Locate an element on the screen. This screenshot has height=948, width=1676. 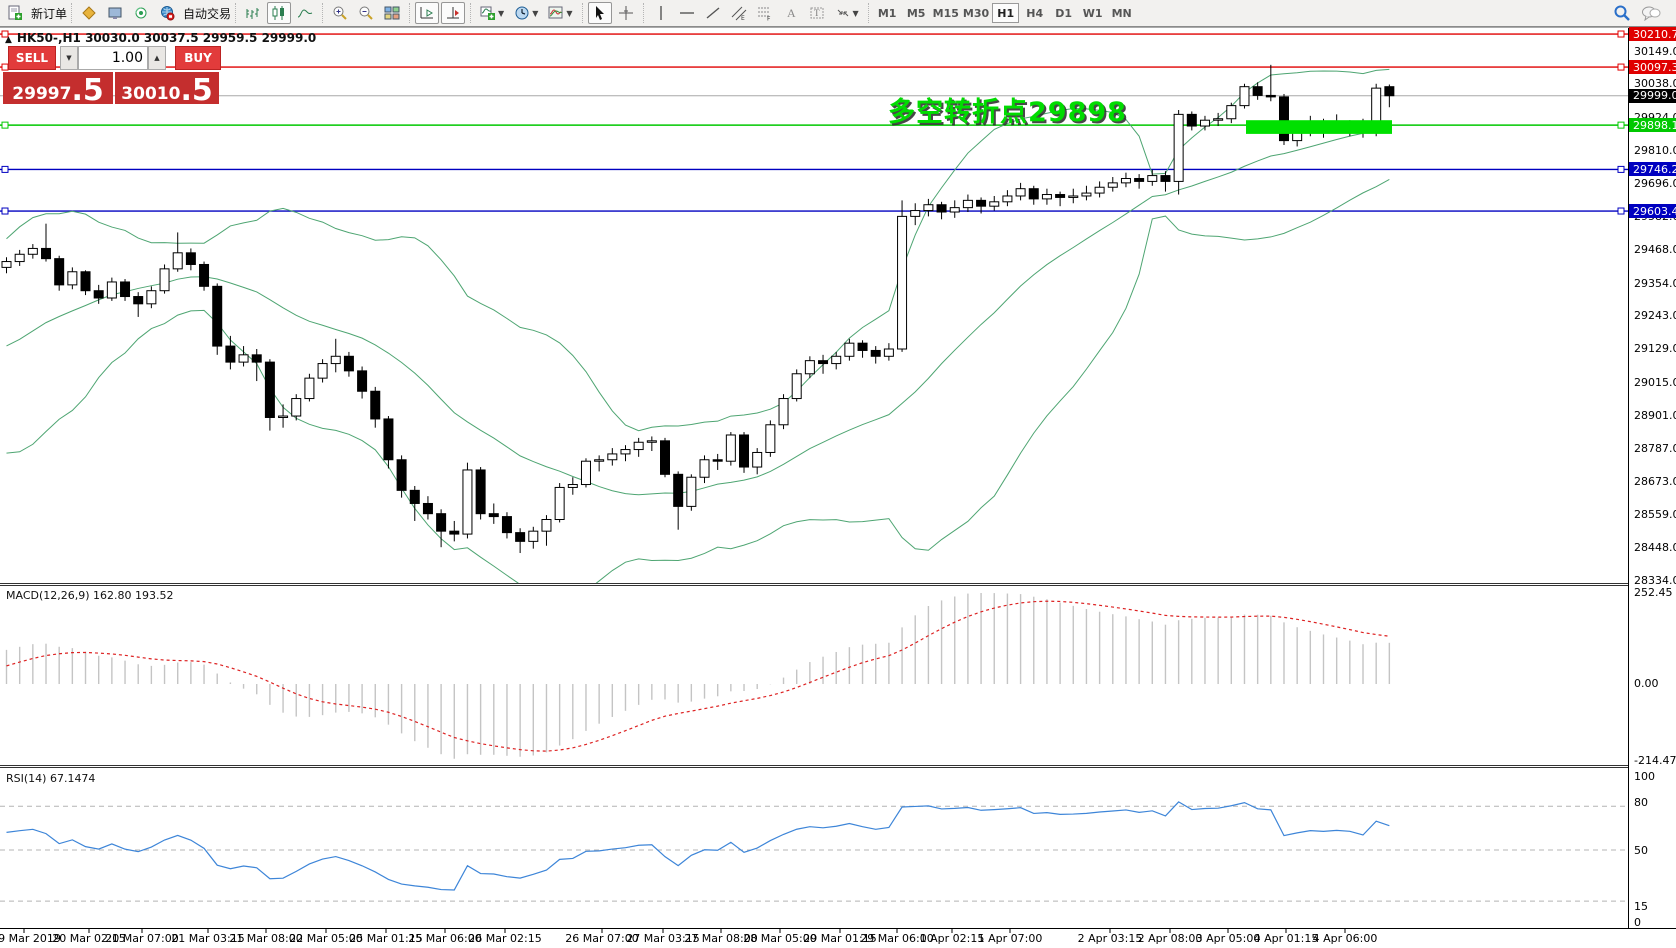
arrows-dropdown: ▼ is located at coordinates (847, 13).